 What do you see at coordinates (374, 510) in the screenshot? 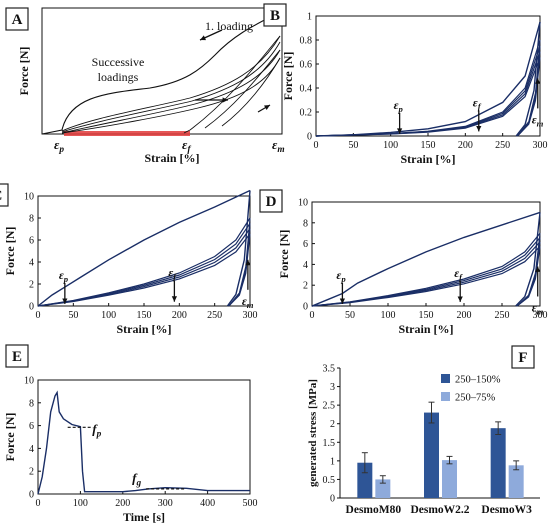
I see `category-label: DesmoM80` at bounding box center [374, 510].